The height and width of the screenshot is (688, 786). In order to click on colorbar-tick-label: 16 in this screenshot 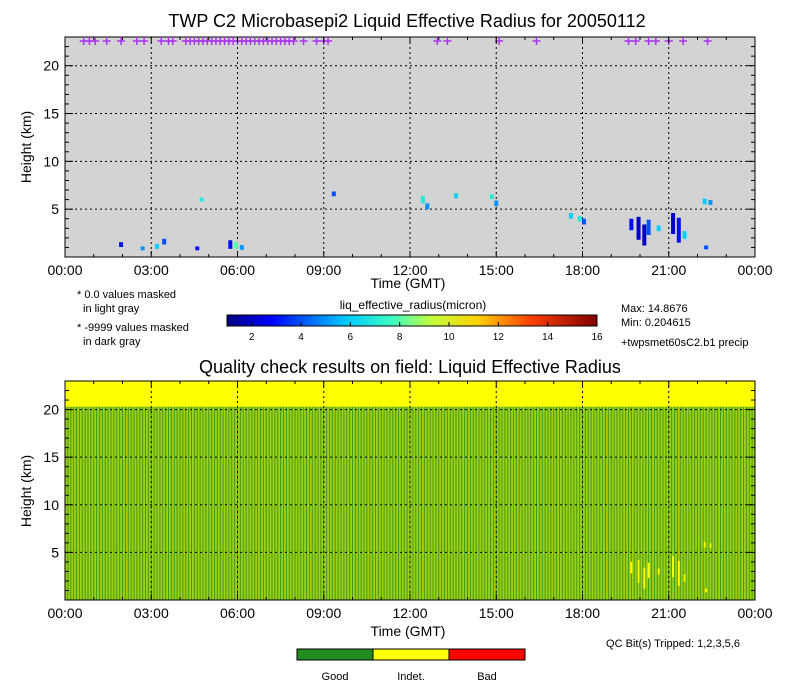, I will do `click(597, 337)`.